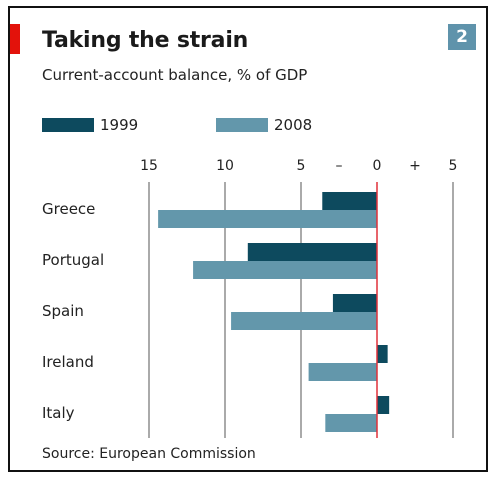  What do you see at coordinates (342, 372) in the screenshot?
I see `bar-2008-ireland` at bounding box center [342, 372].